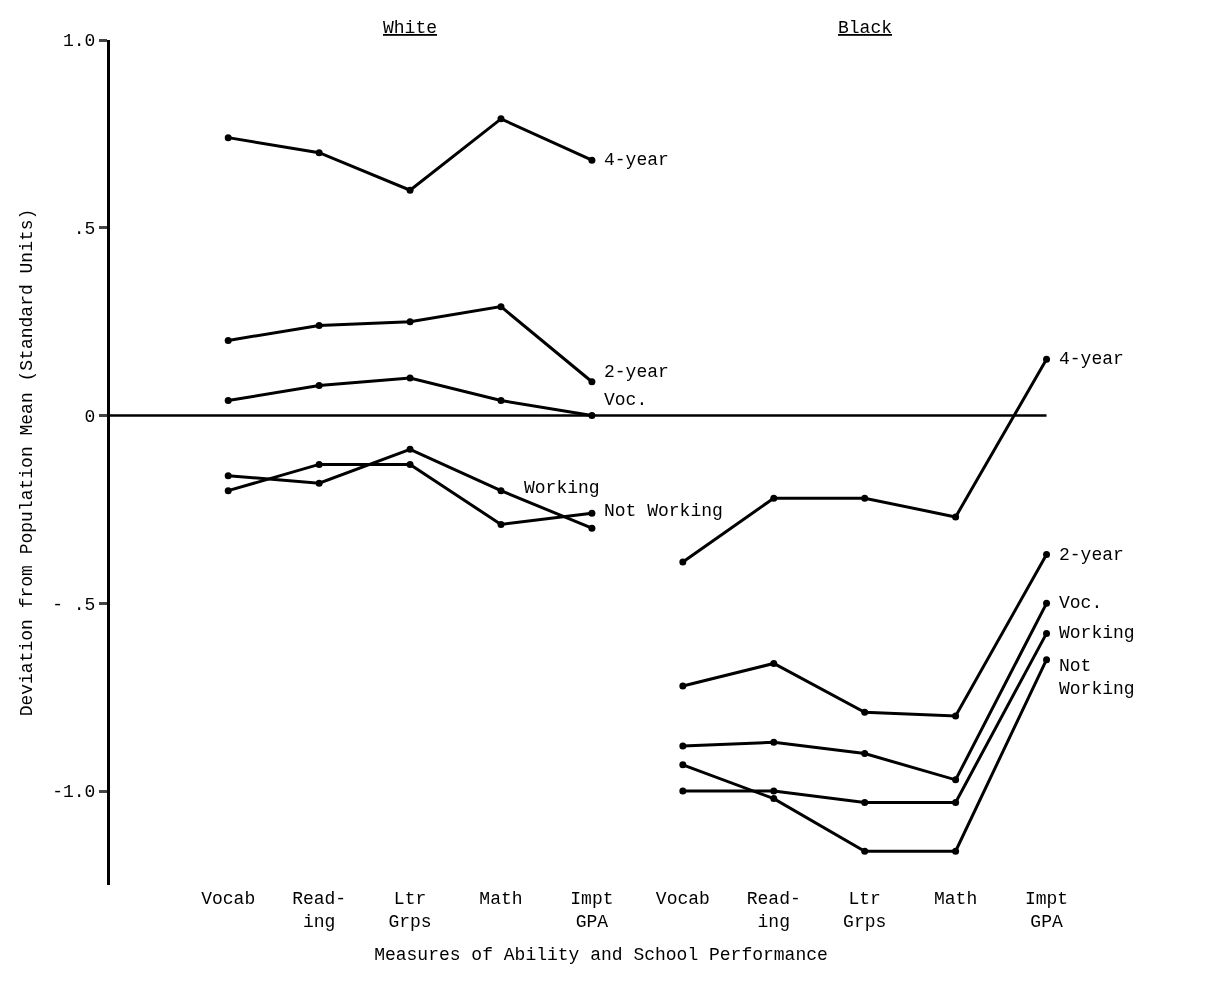  Describe the element at coordinates (410, 28) in the screenshot. I see `text: White` at that location.